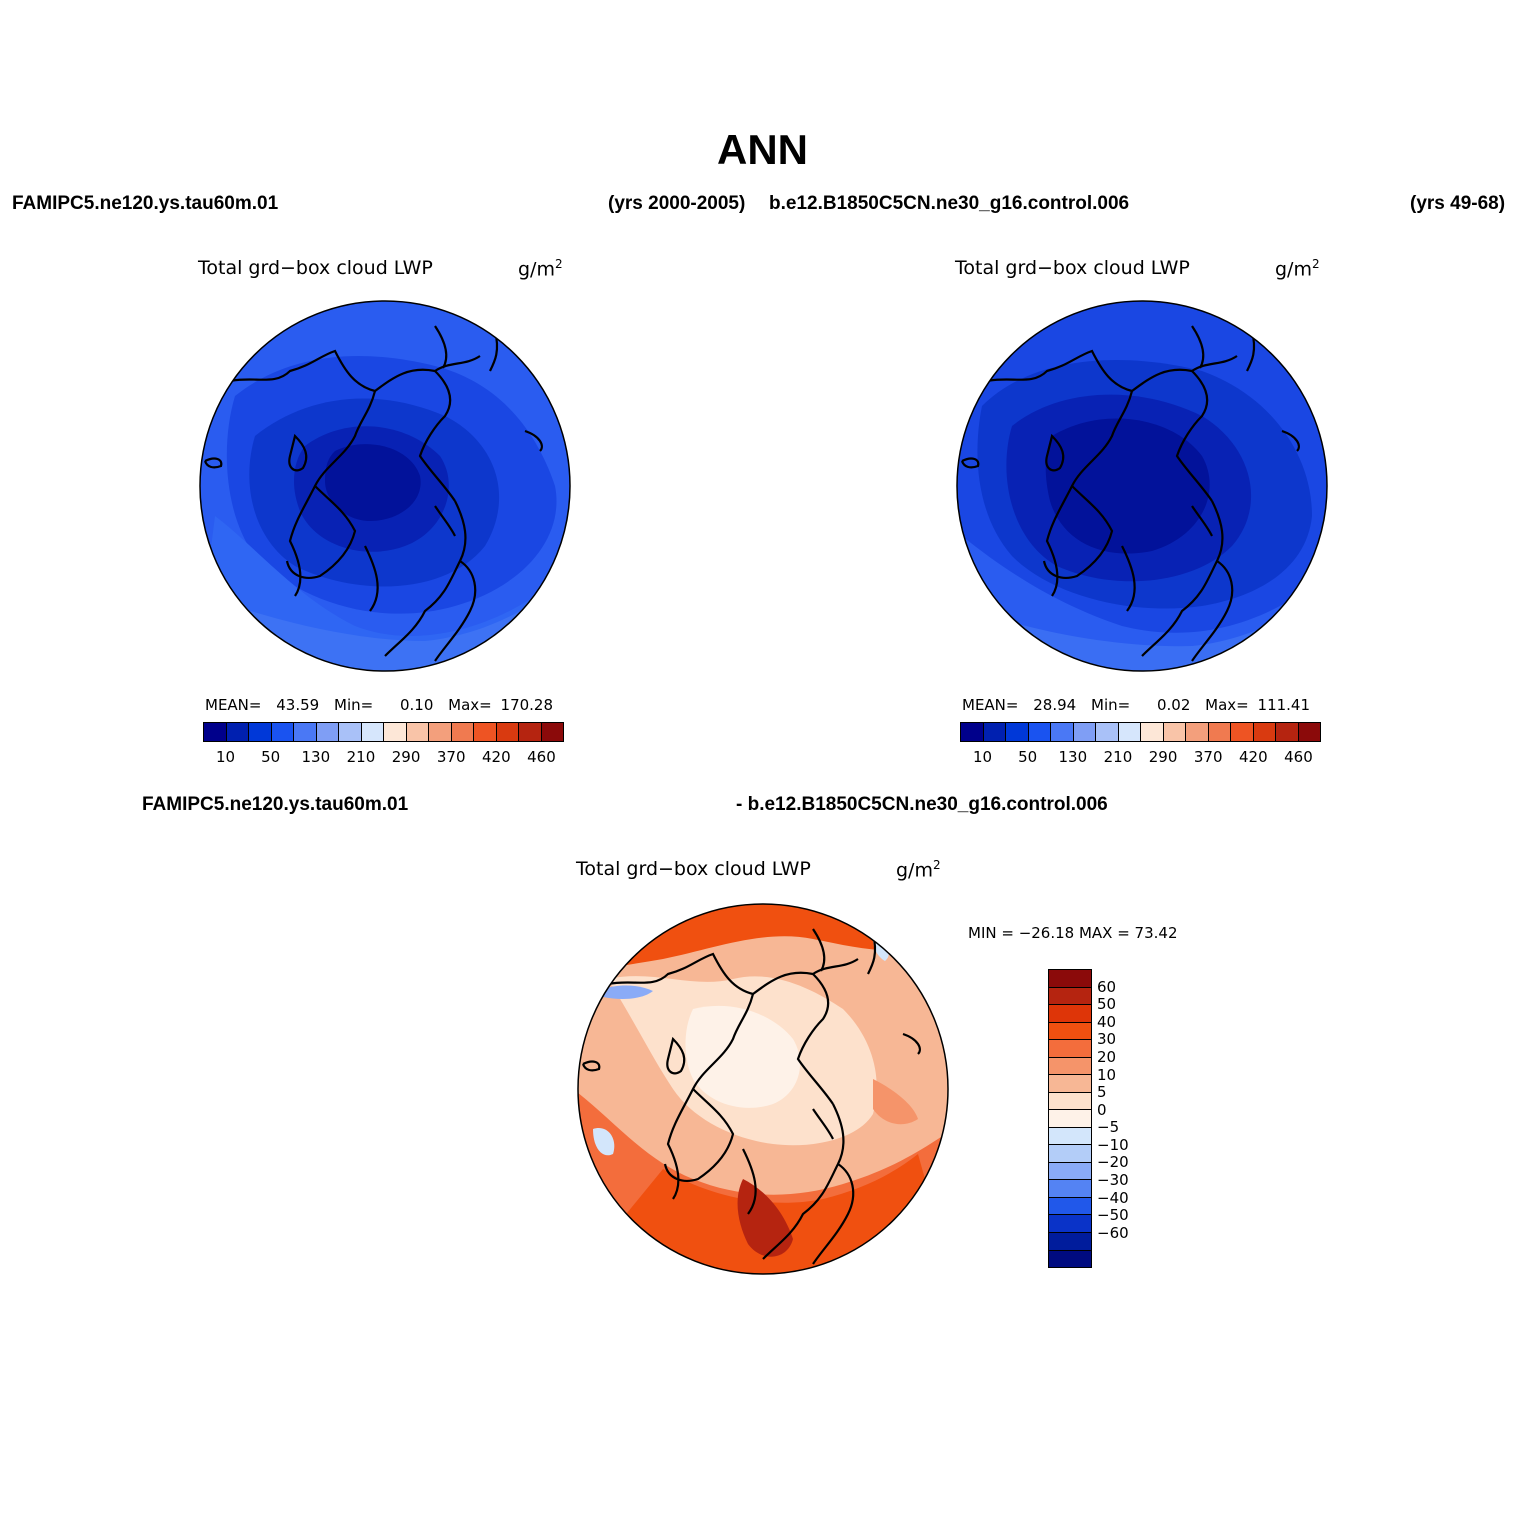 This screenshot has height=1525, width=1525. Describe the element at coordinates (1173, 705) in the screenshot. I see `right-min-value: 0.02` at that location.